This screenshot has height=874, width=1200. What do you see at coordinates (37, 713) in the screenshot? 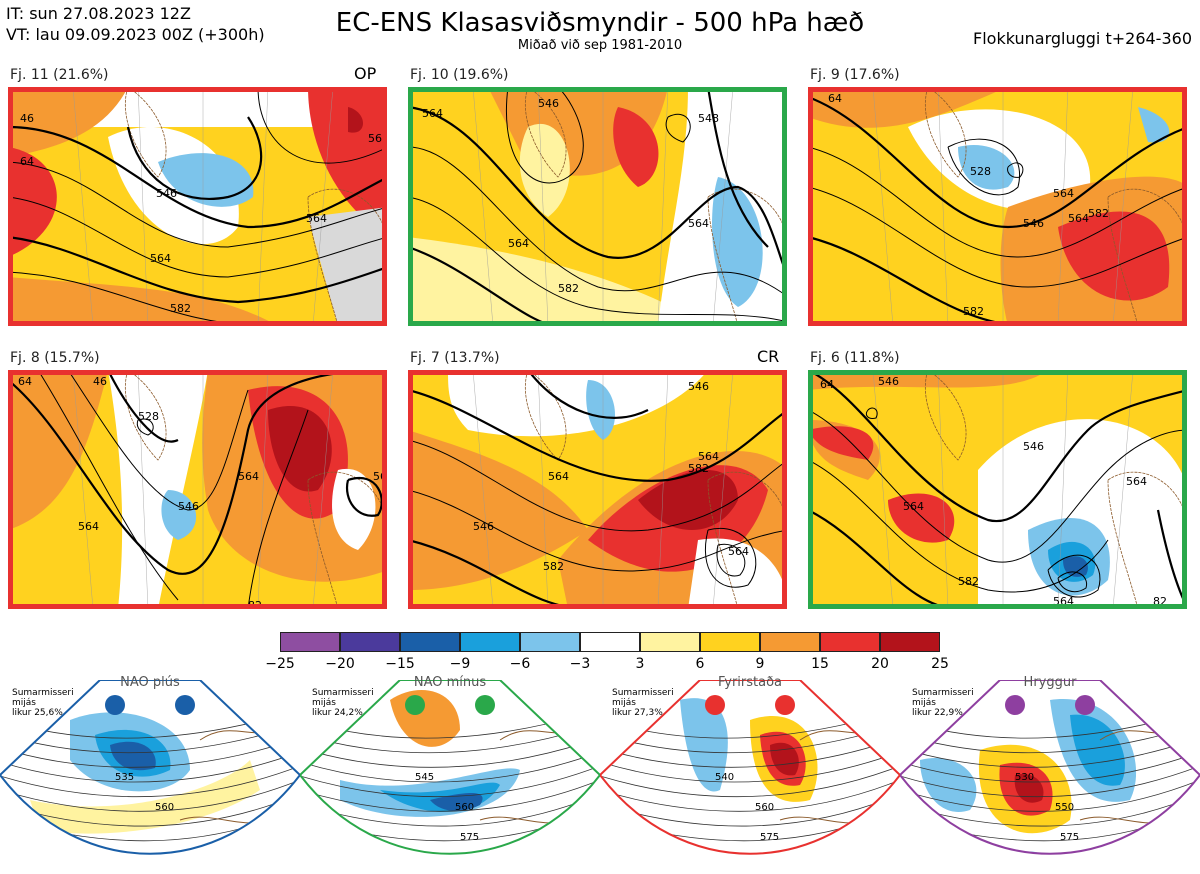
I see `regime-note-line: likur 25,6%` at bounding box center [37, 713].